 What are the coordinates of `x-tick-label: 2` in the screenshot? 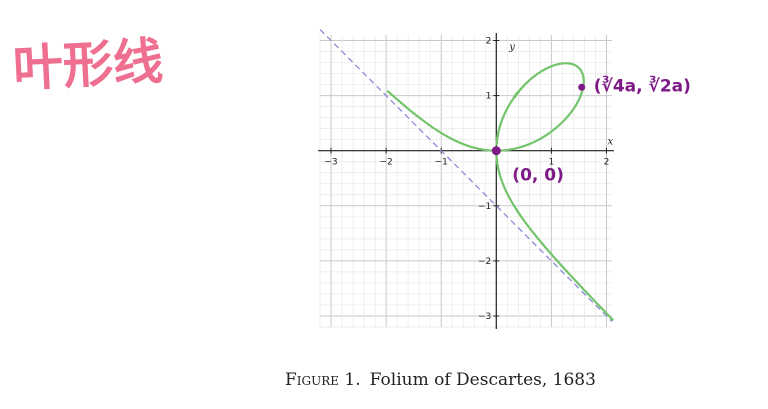 It's located at (607, 163).